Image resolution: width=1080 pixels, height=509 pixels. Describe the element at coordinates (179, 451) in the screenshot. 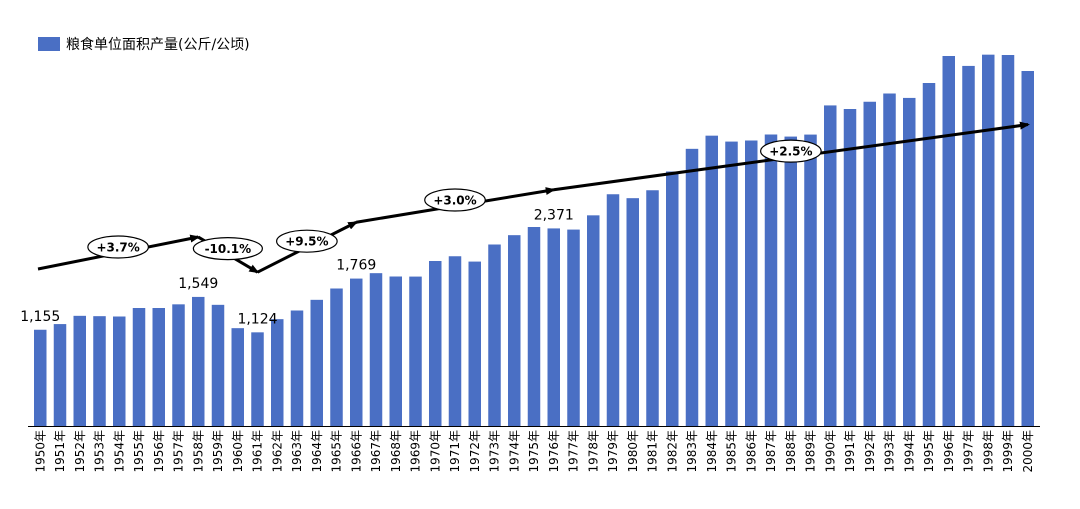

I see `x-tick-label: 1957年` at that location.